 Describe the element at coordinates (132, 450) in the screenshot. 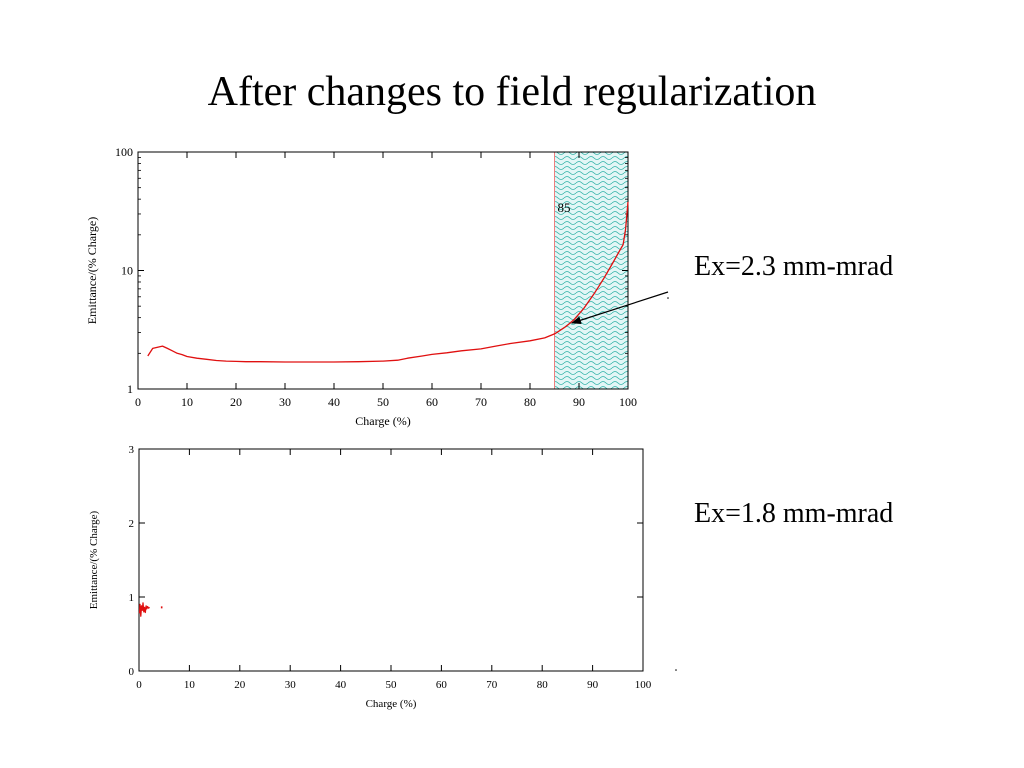

I see `y-tick-label: 3` at that location.